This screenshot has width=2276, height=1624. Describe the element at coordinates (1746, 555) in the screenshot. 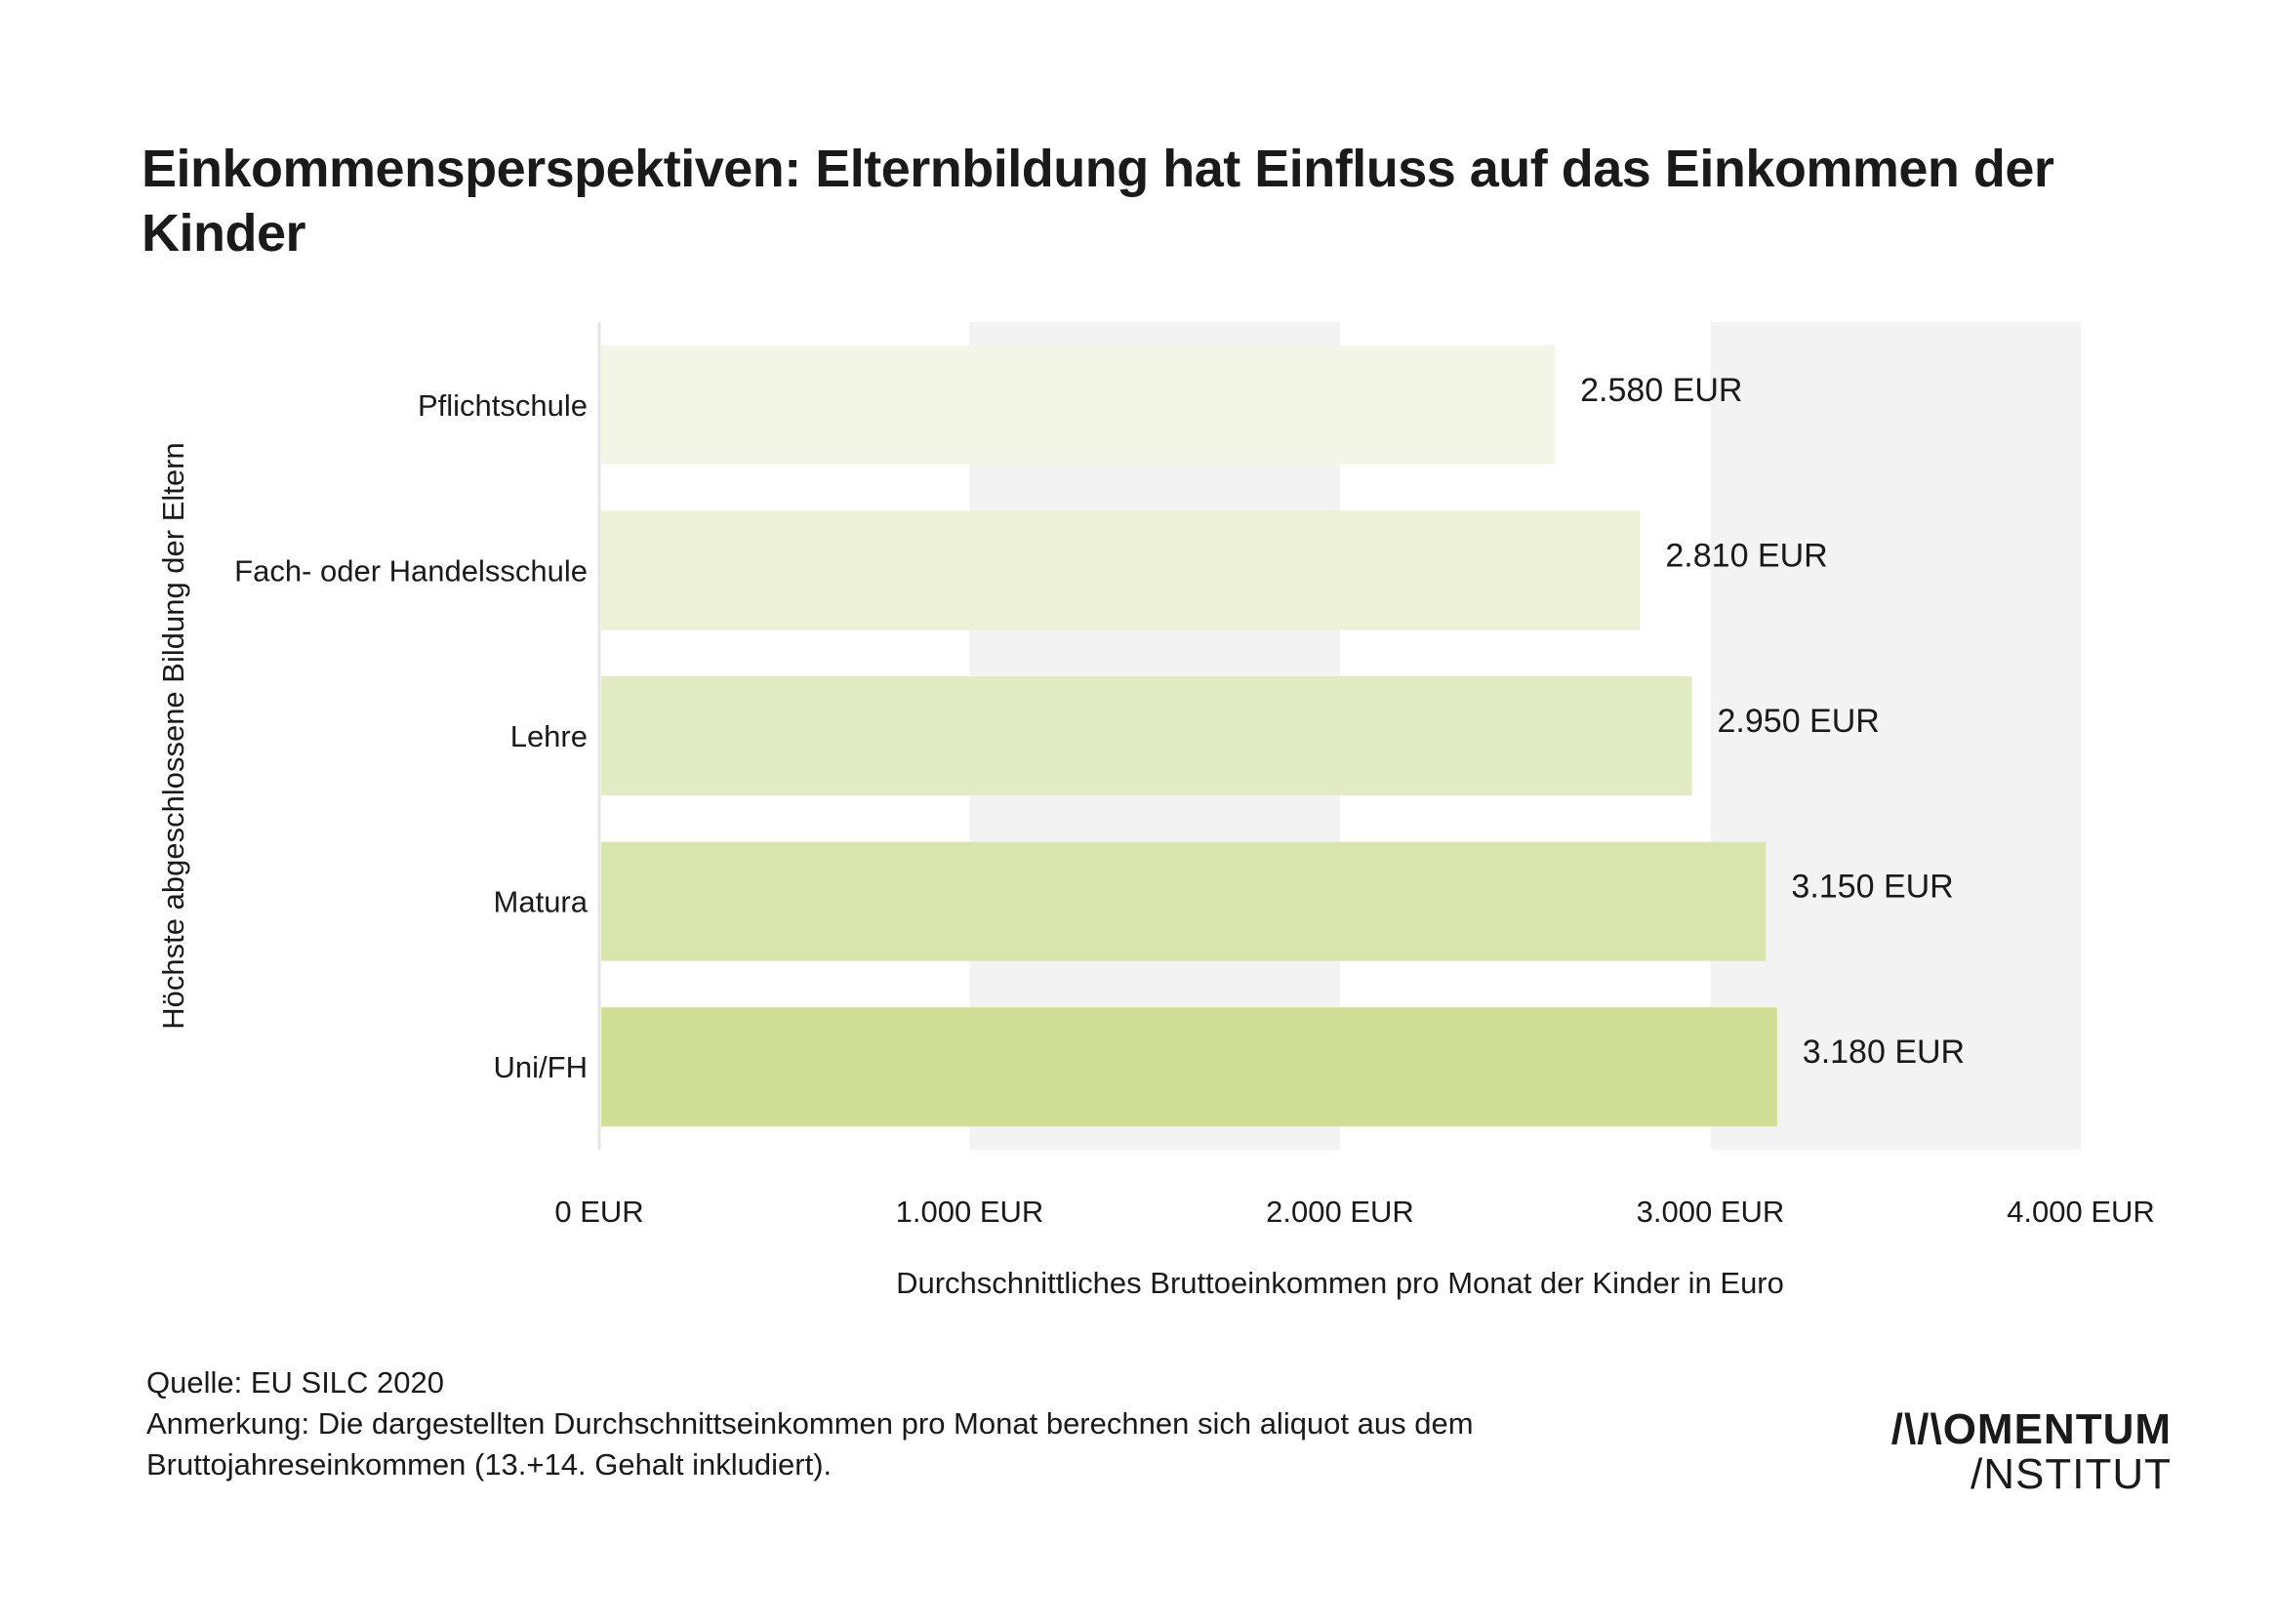

I see `value-label: 2.810 EUR` at that location.